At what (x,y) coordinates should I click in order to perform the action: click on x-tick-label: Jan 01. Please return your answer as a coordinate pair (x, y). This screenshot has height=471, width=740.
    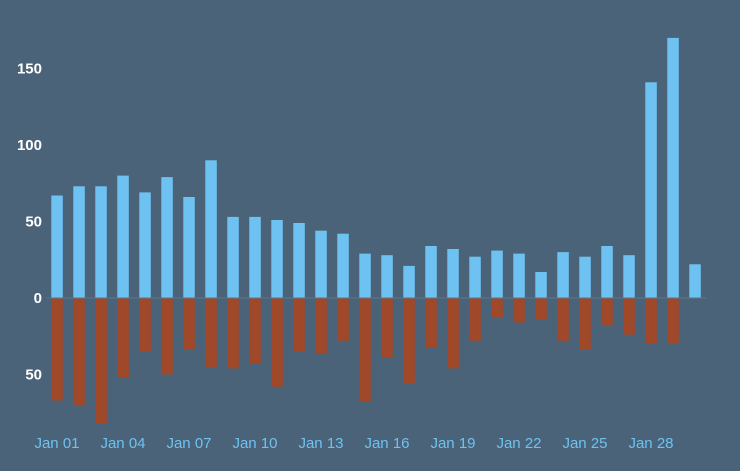
    Looking at the image, I should click on (56, 443).